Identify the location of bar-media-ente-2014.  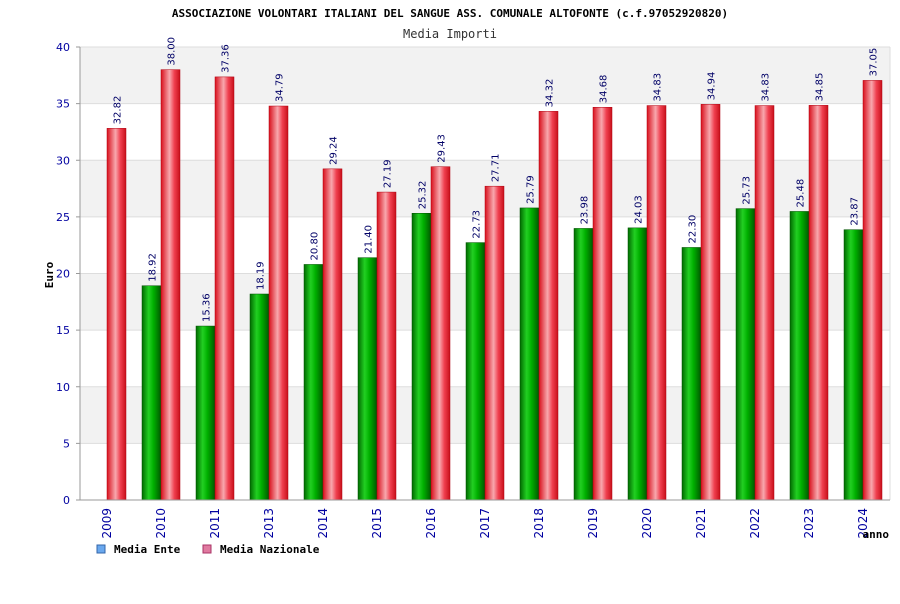
(313, 382).